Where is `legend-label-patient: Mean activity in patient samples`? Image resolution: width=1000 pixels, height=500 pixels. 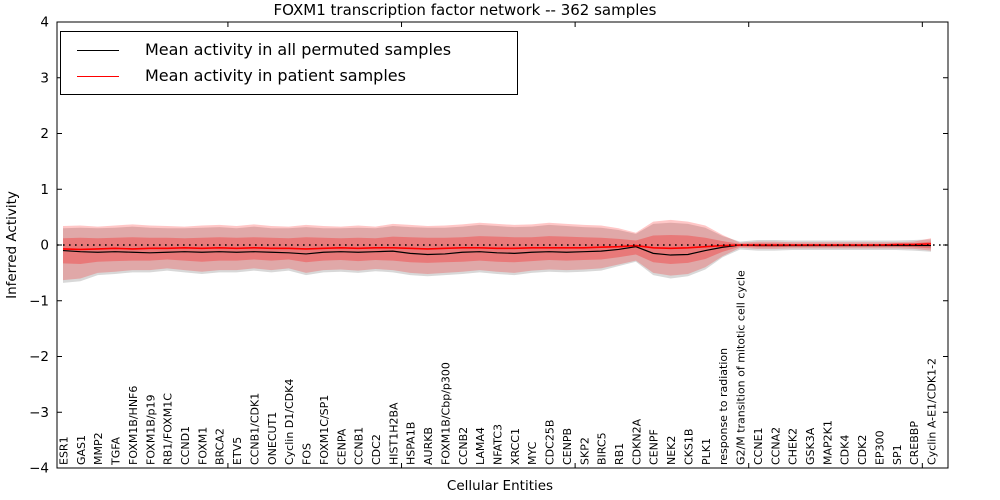
legend-label-patient: Mean activity in patient samples is located at coordinates (275, 75).